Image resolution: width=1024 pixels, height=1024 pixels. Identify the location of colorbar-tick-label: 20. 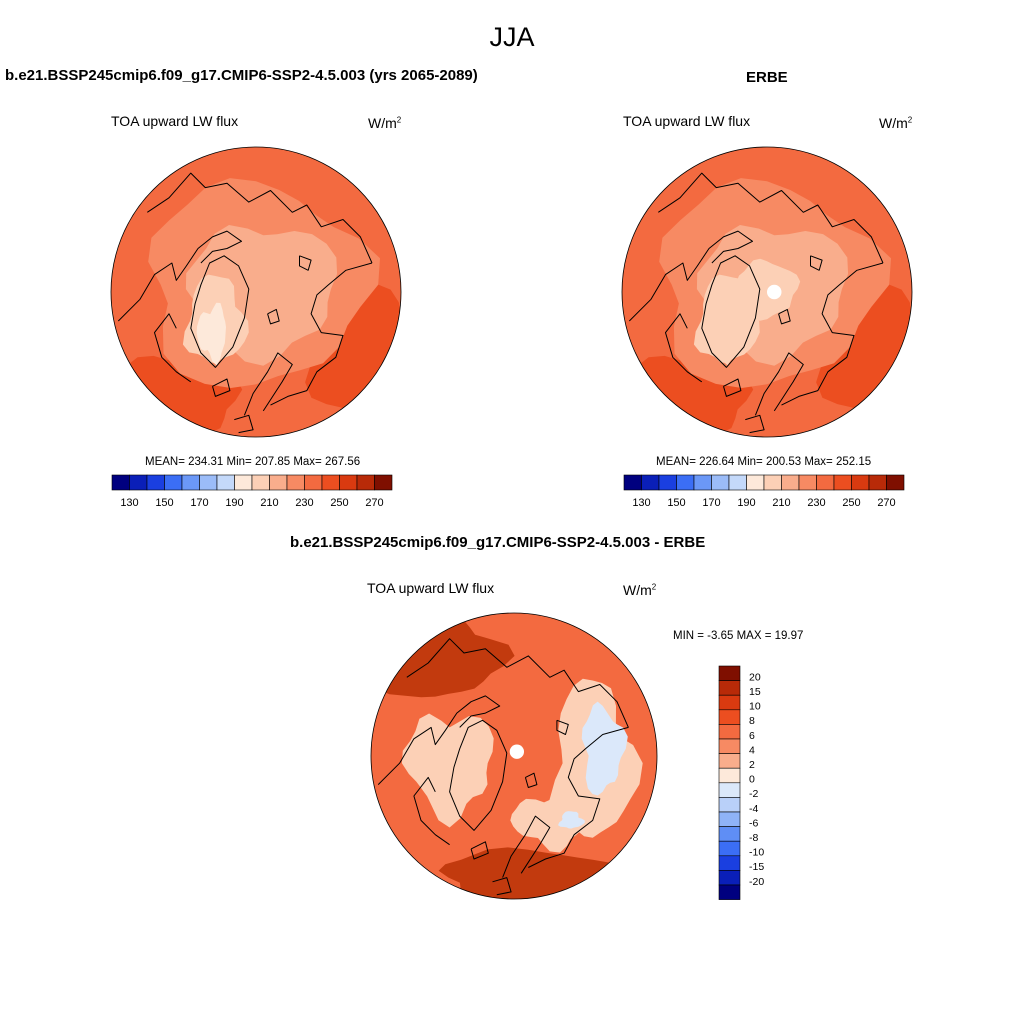
(755, 677).